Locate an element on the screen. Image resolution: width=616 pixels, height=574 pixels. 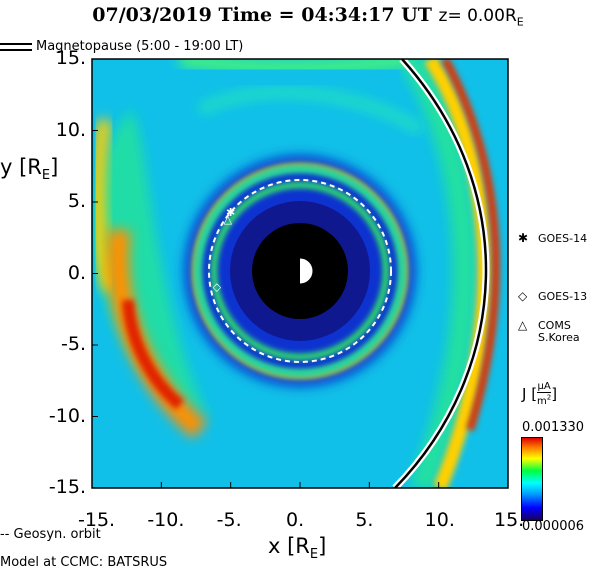
y-axis-label-sub: E is located at coordinates (46, 176).